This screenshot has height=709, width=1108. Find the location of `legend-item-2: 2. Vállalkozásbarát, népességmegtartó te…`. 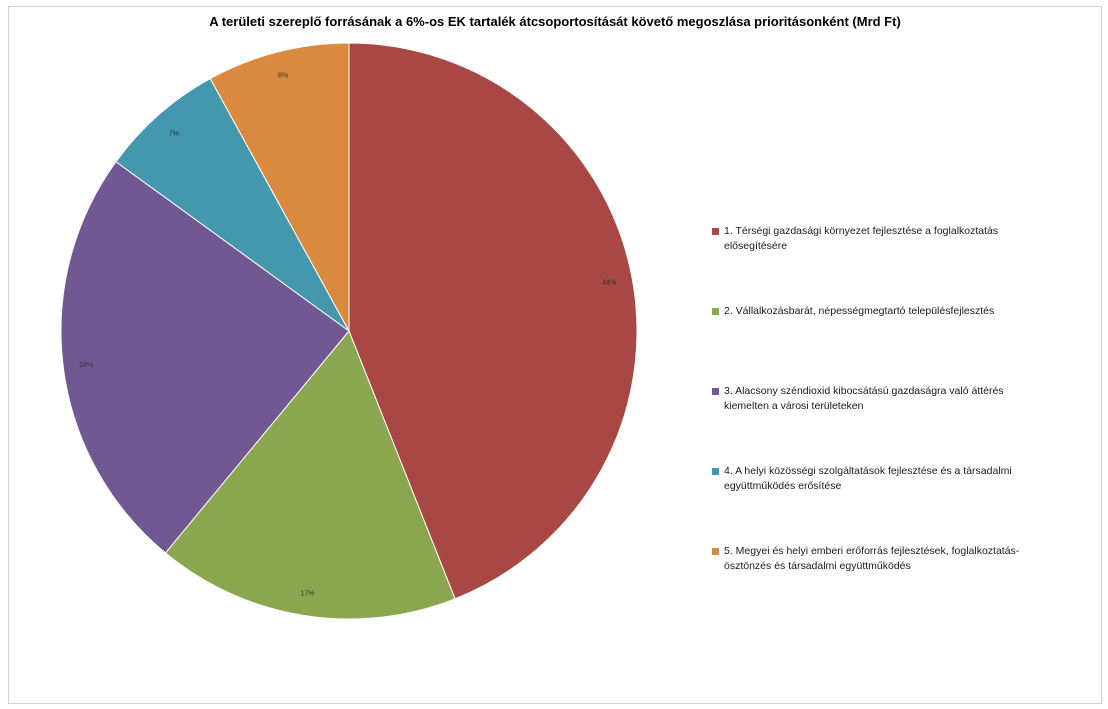

legend-item-2: 2. Vállalkozásbarát, népességmegtartó te… is located at coordinates (877, 311).